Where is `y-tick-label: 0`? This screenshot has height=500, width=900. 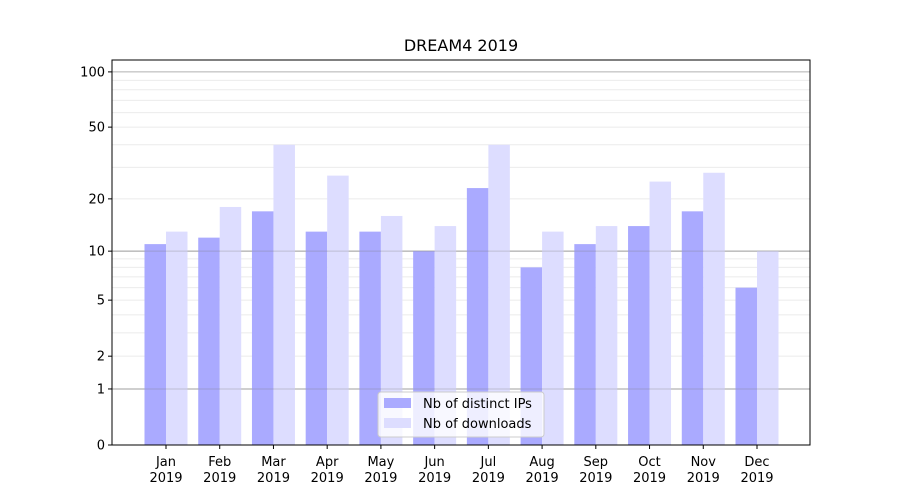 y-tick-label: 0 is located at coordinates (101, 446).